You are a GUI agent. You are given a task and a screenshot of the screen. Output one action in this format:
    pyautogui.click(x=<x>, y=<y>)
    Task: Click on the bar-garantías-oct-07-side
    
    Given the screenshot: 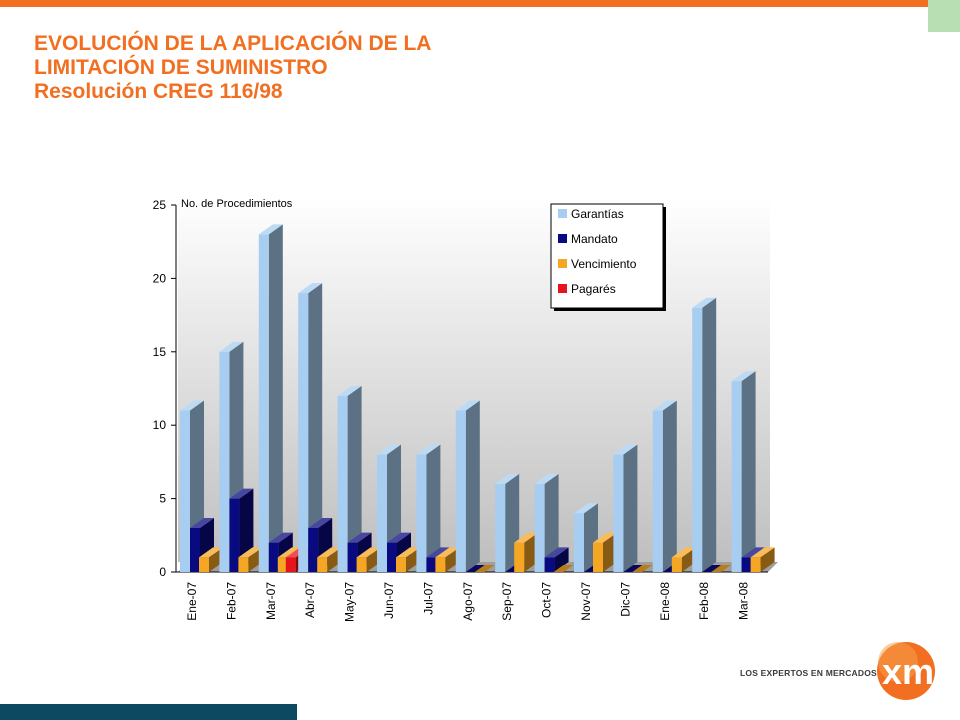 What is the action you would take?
    pyautogui.click(x=551, y=522)
    